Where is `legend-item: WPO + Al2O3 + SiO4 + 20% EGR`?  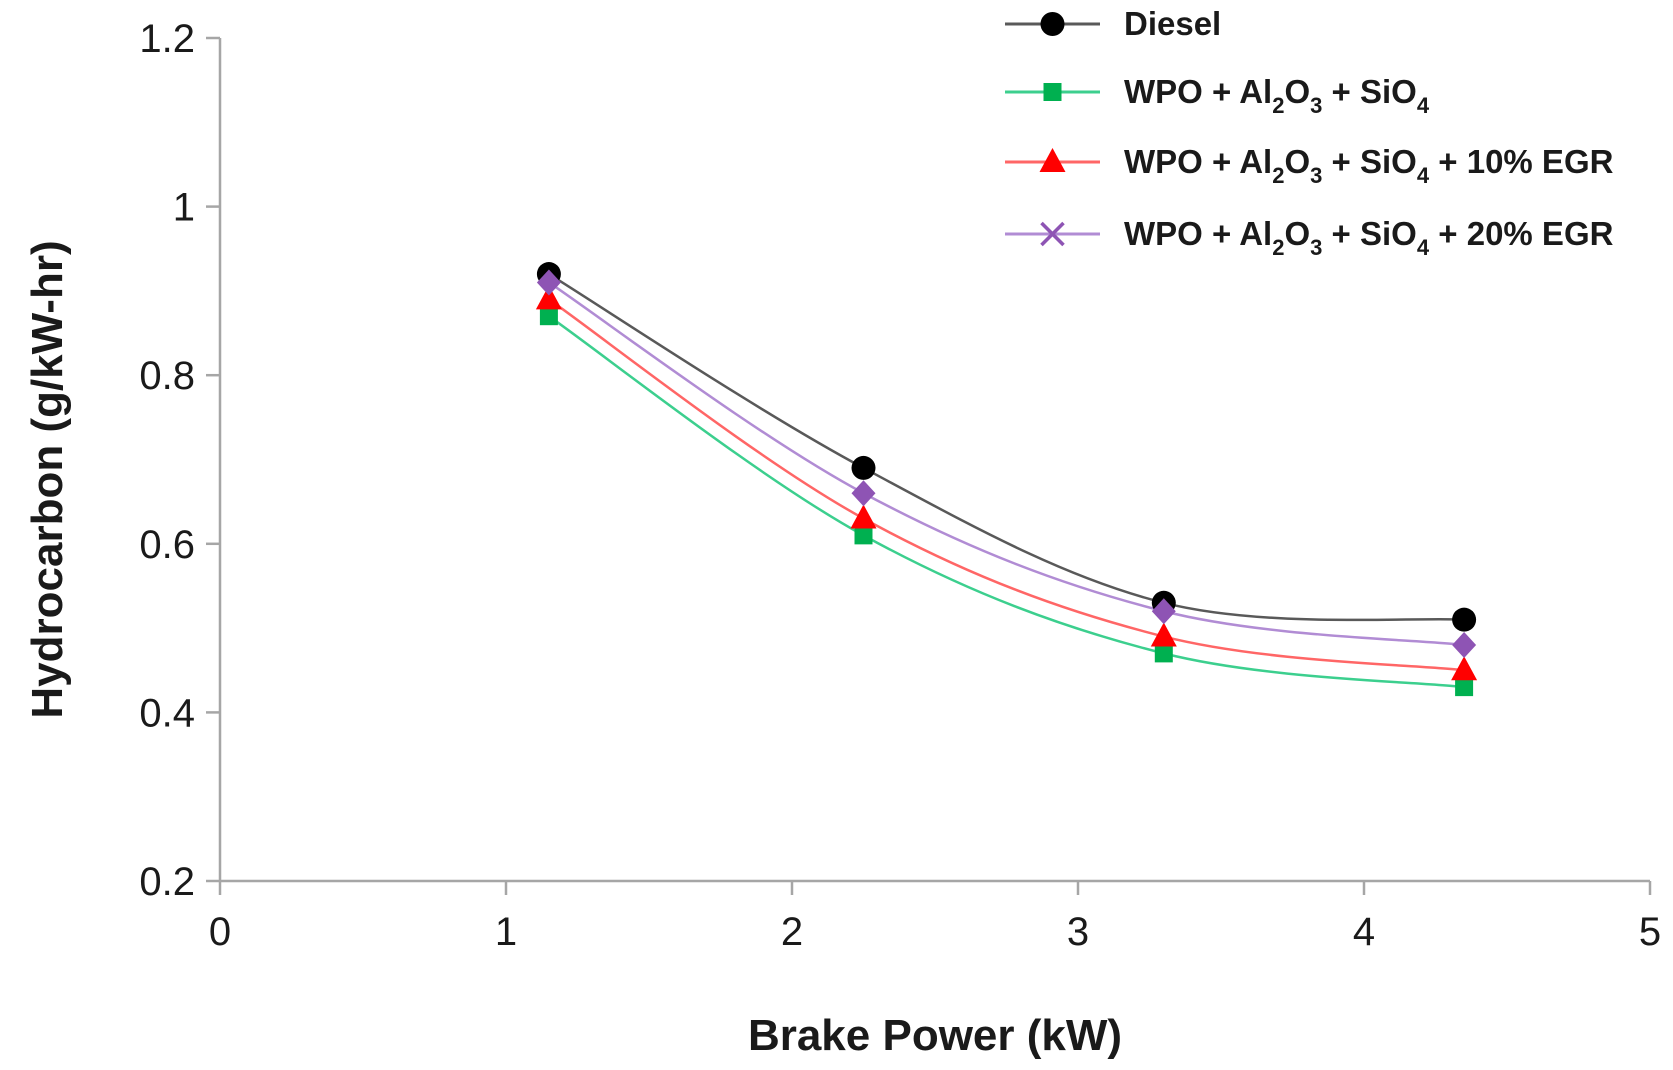 legend-item: WPO + Al2O3 + SiO4 + 20% EGR is located at coordinates (1309, 237).